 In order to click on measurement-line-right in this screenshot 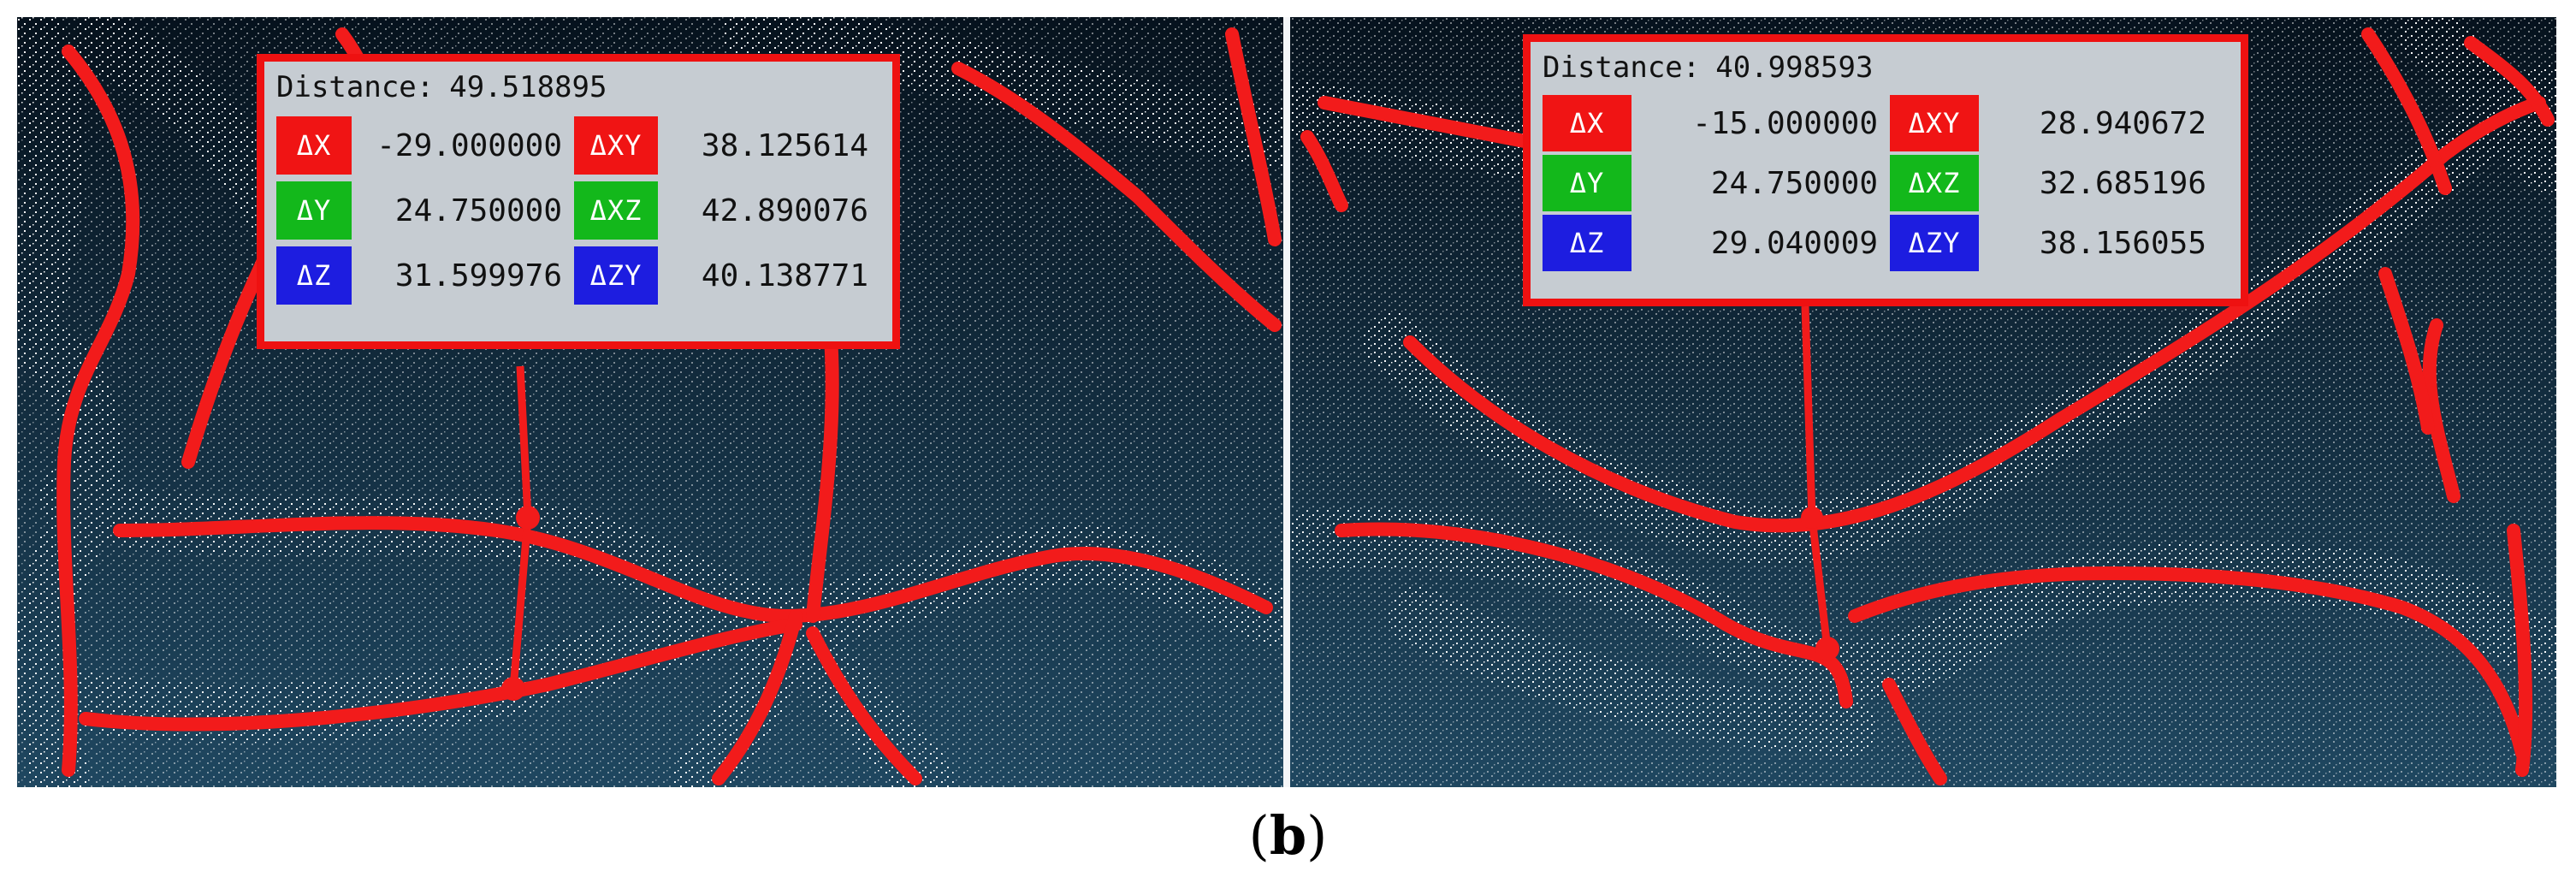, I will do `click(1820, 483)`.